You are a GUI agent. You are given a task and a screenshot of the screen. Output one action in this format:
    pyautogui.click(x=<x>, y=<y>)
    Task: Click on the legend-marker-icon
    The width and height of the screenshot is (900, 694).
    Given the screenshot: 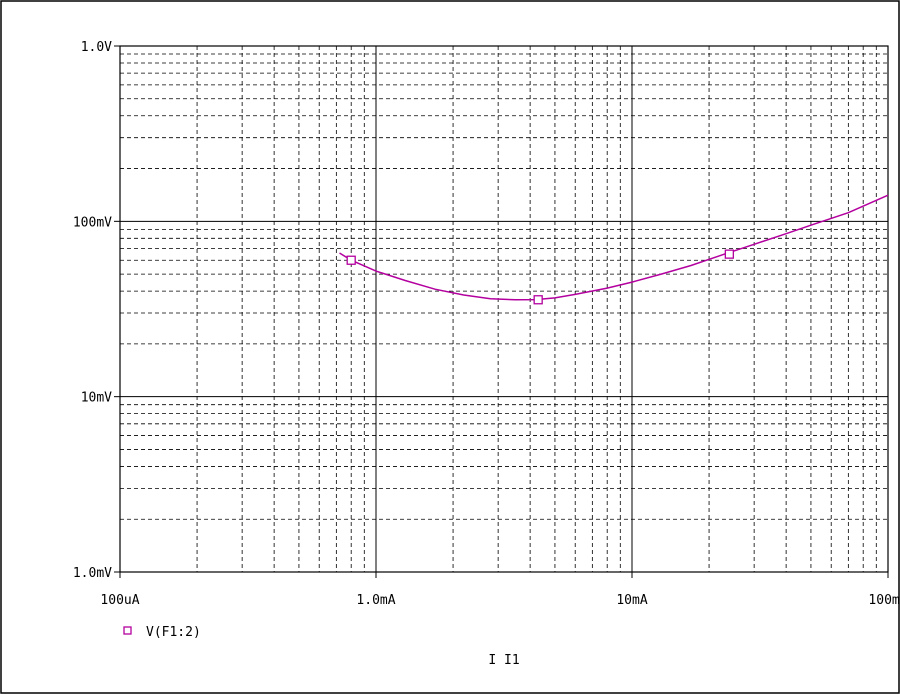 What is the action you would take?
    pyautogui.click(x=127, y=630)
    